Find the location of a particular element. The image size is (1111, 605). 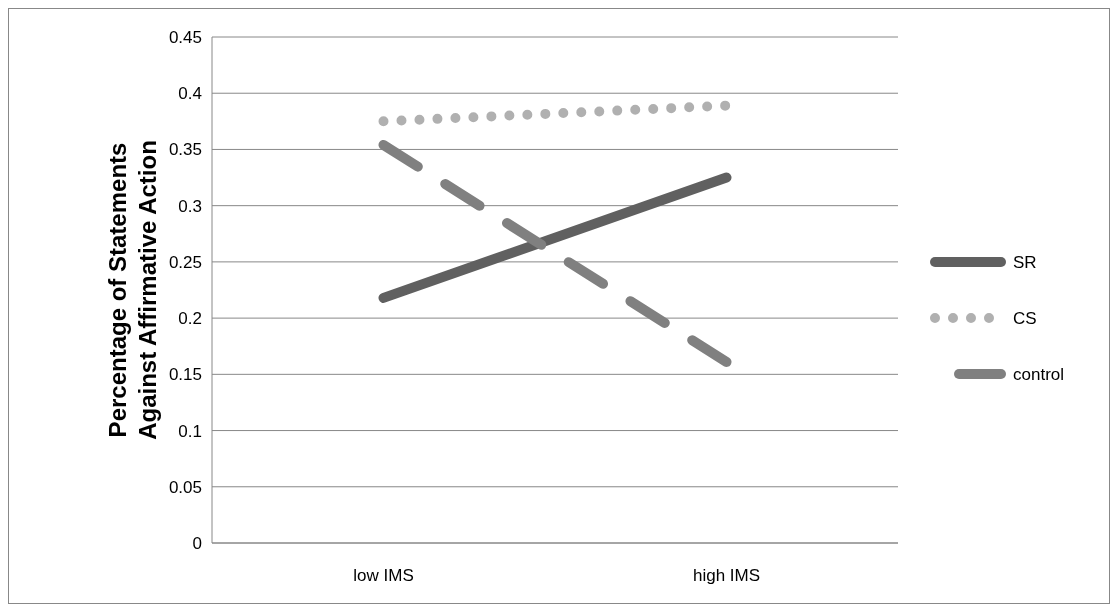

y-tick-label: 0.4 is located at coordinates (190, 94).